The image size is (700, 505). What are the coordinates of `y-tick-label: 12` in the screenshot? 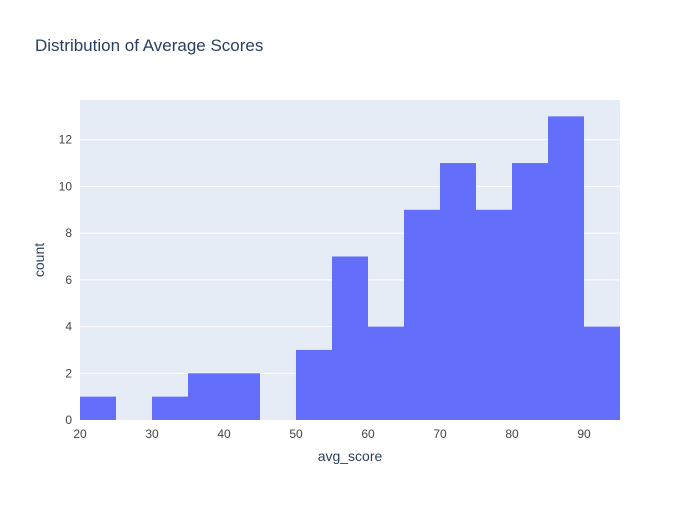 It's located at (66, 140).